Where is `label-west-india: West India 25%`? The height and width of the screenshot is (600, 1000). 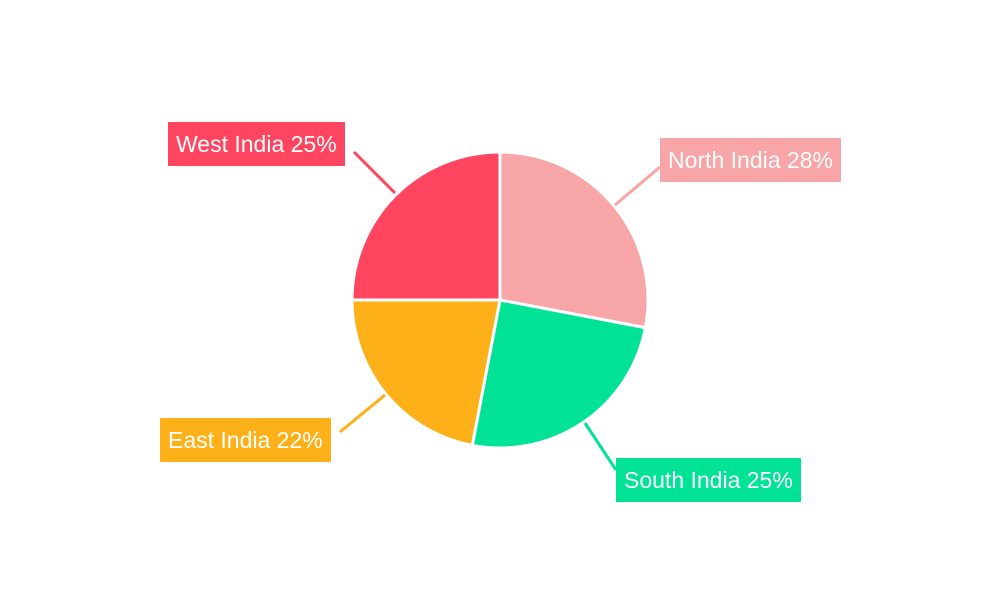 label-west-india: West India 25% is located at coordinates (256, 144).